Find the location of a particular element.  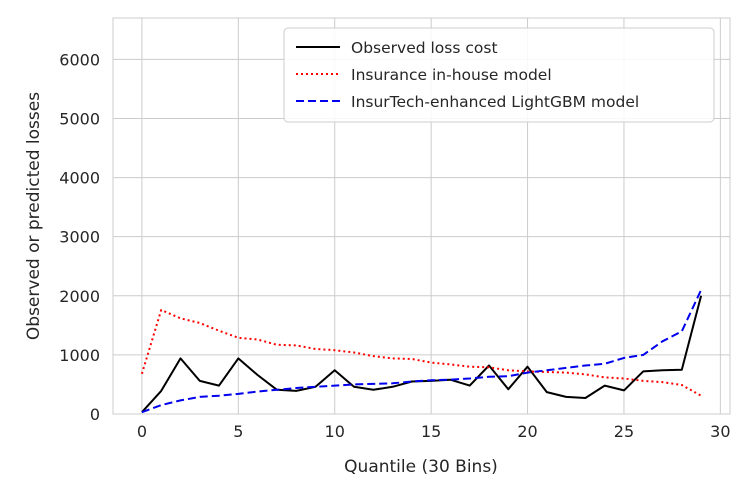

legend-label-2: Insurance in-house model is located at coordinates (451, 75).